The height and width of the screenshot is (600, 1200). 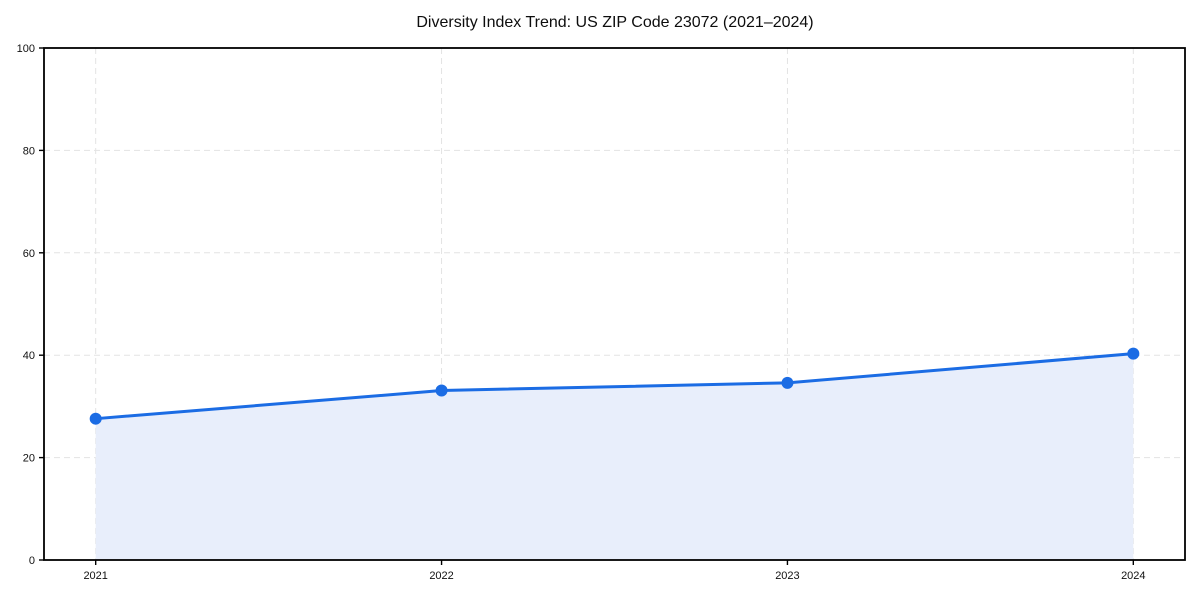 I want to click on y-axis-tick-label: 100, so click(x=26, y=49).